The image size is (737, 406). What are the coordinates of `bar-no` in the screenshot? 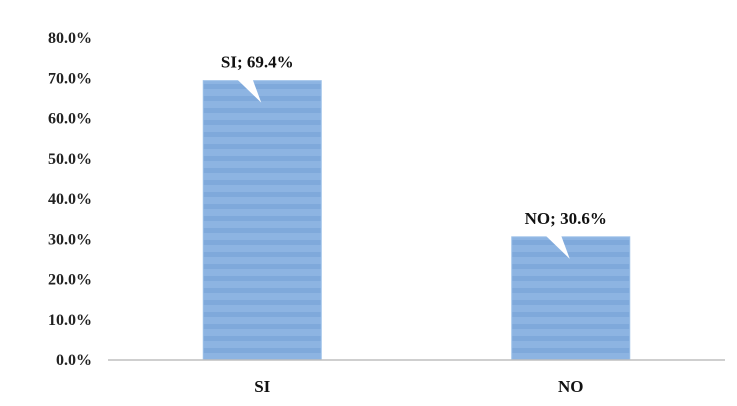 It's located at (571, 298).